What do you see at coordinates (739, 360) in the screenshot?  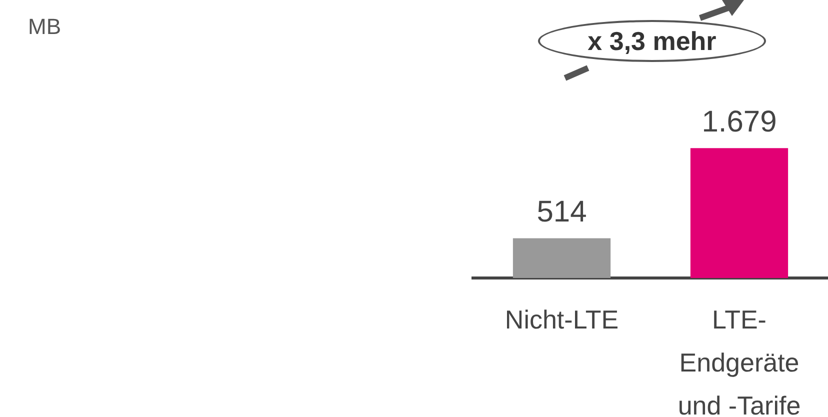 I see `x-tick-label: LTE- Endgeräte und -Tarife` at bounding box center [739, 360].